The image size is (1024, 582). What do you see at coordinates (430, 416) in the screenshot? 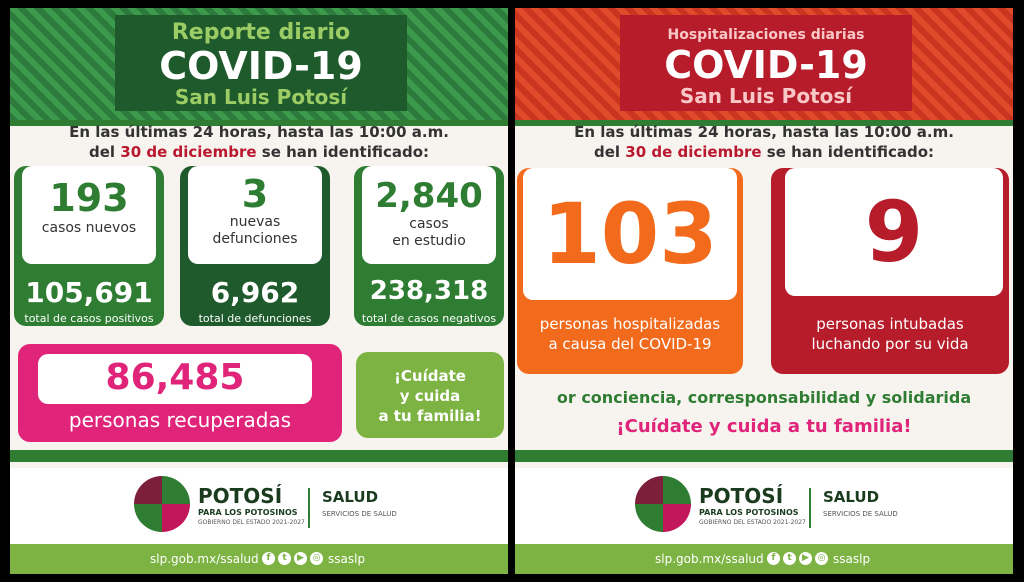
I see `care-line3: a tu familia!` at bounding box center [430, 416].